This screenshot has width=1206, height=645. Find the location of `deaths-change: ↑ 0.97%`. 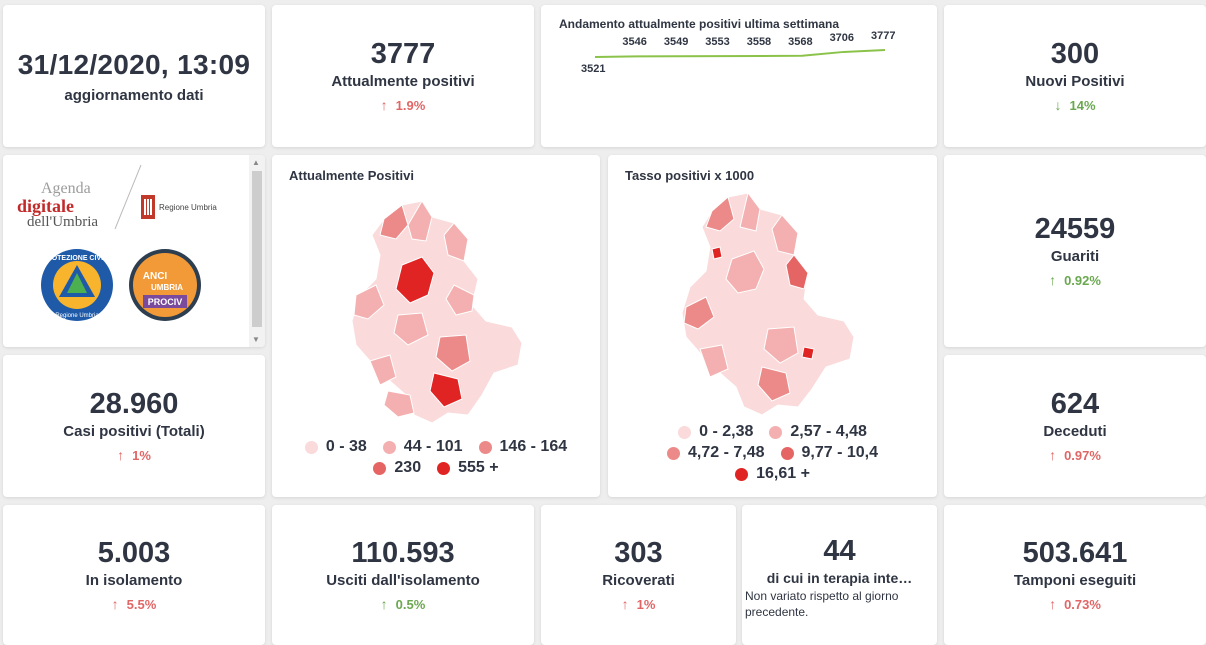

deaths-change: ↑ 0.97% is located at coordinates (1075, 455).